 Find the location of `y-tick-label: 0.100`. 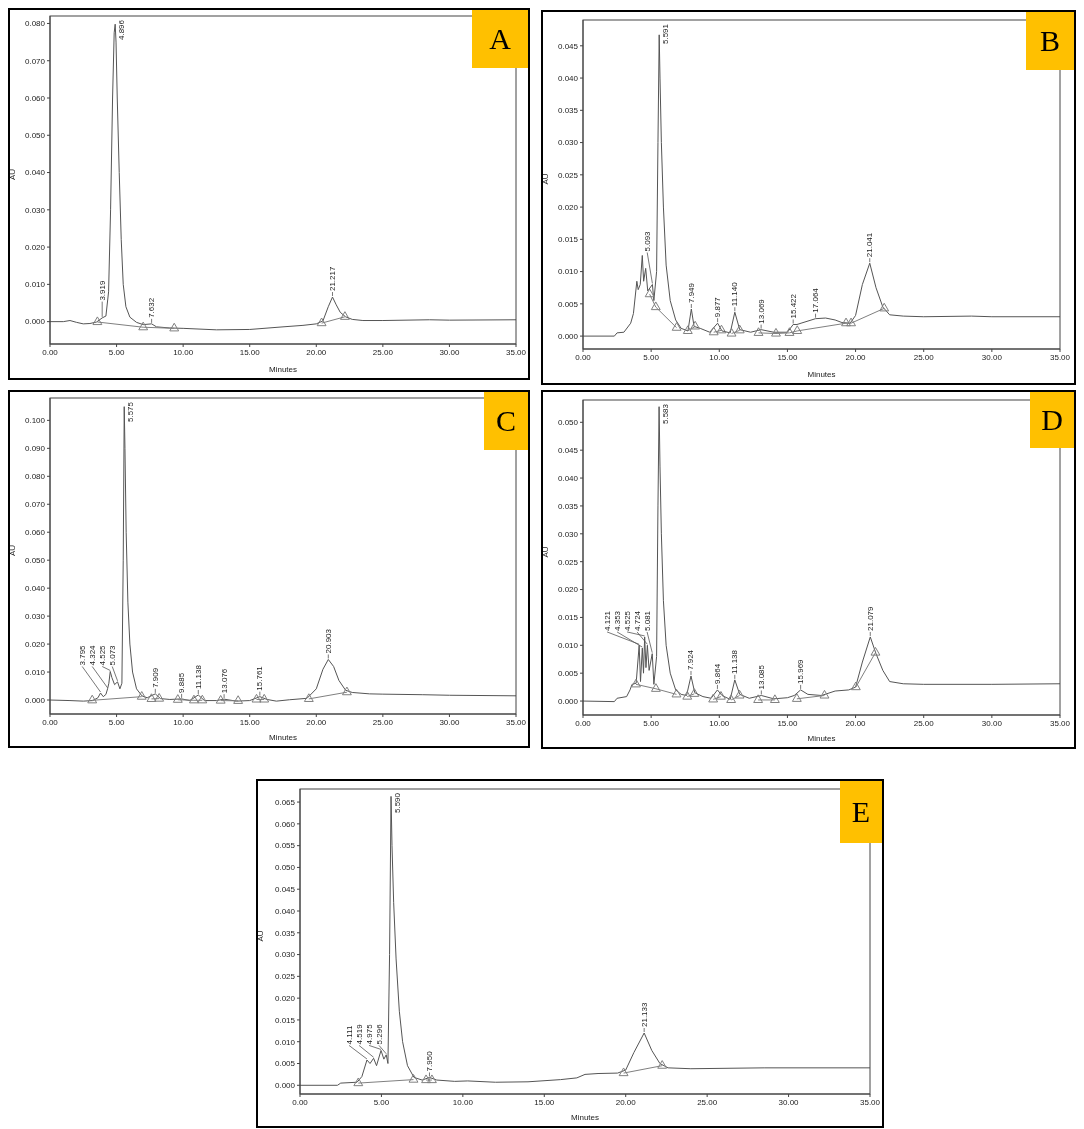

y-tick-label: 0.100 is located at coordinates (35, 421).